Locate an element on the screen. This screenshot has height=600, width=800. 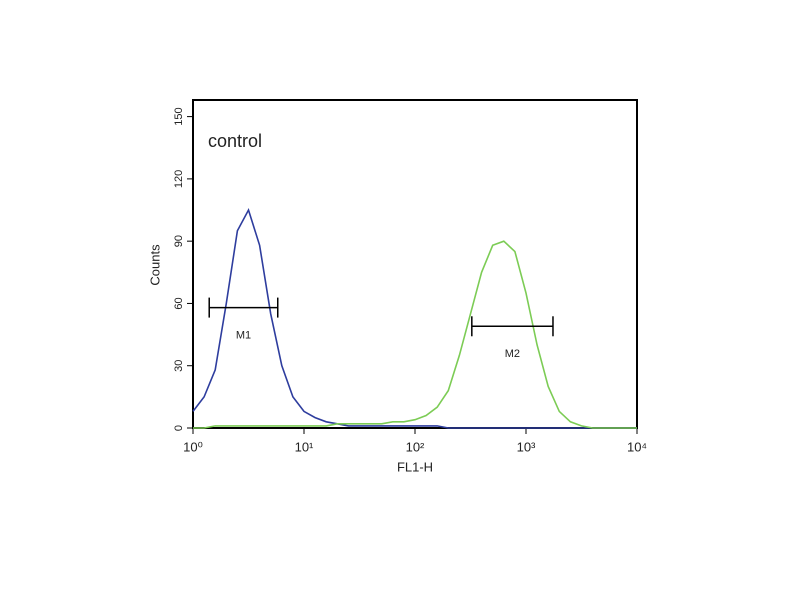
x-tick-label: 10⁰ is located at coordinates (193, 446).